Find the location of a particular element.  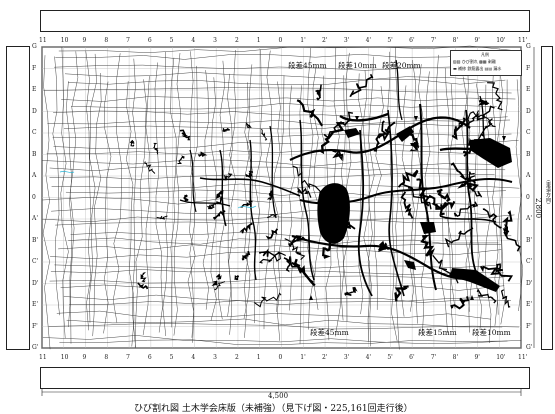

central-spall is located at coordinates (333, 213).